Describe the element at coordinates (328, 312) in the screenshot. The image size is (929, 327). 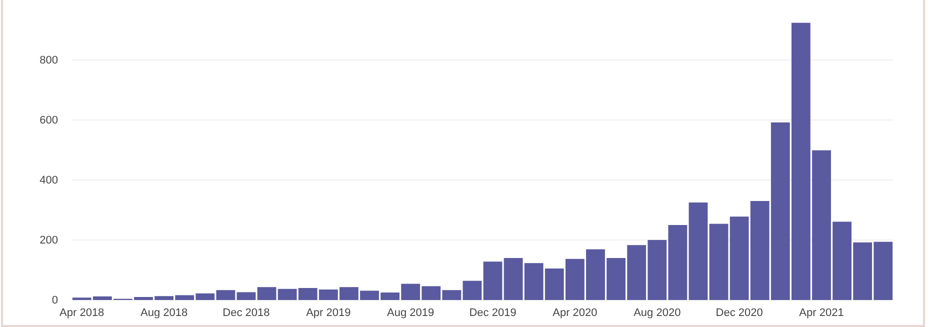
I see `x-tick-label: Apr 2019` at that location.